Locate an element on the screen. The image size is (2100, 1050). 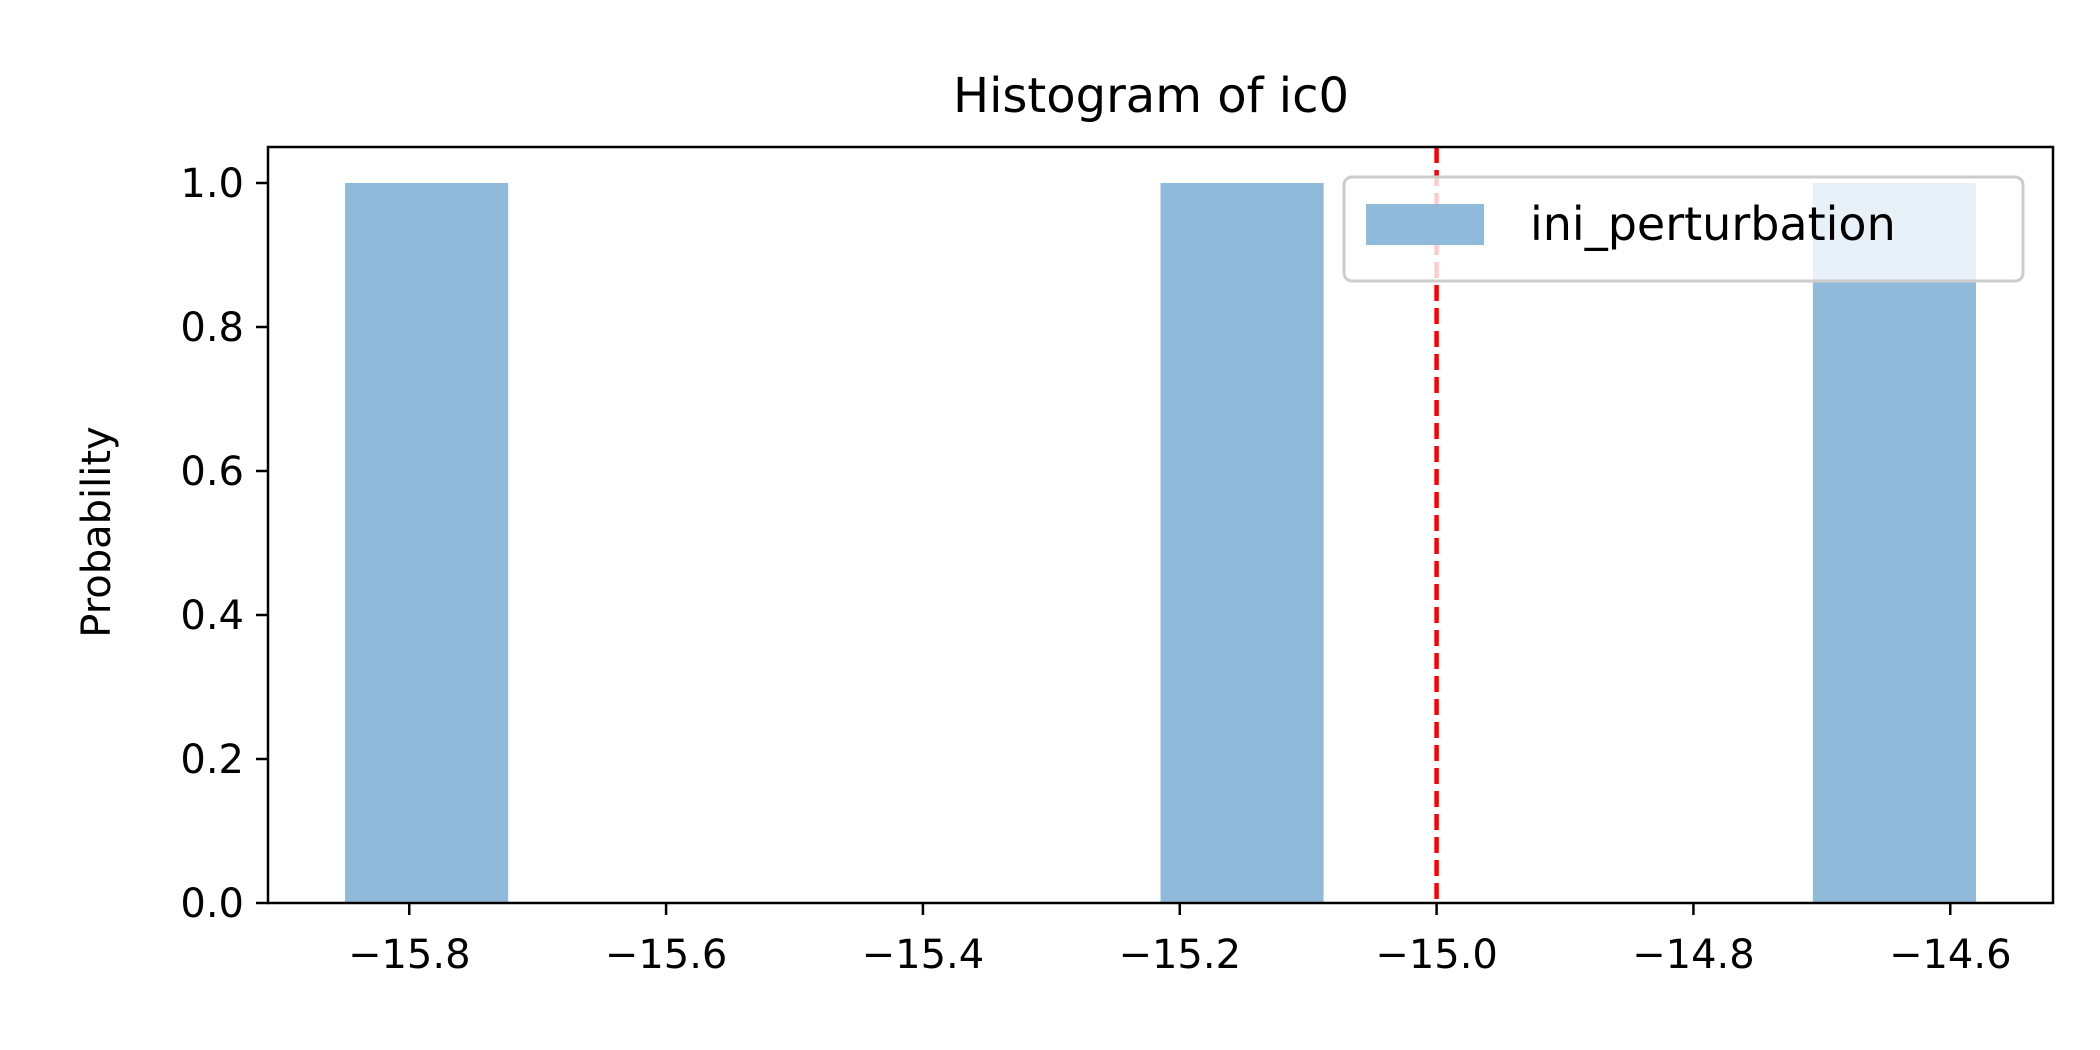
legend-box is located at coordinates (1683, 229).